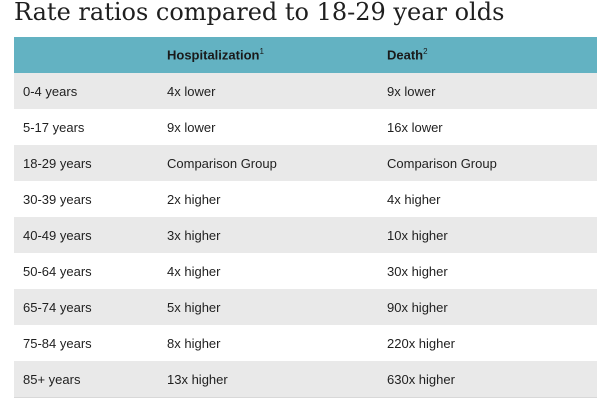 The height and width of the screenshot is (417, 600). What do you see at coordinates (277, 163) in the screenshot?
I see `hospitalization-cell: Comparison Group` at bounding box center [277, 163].